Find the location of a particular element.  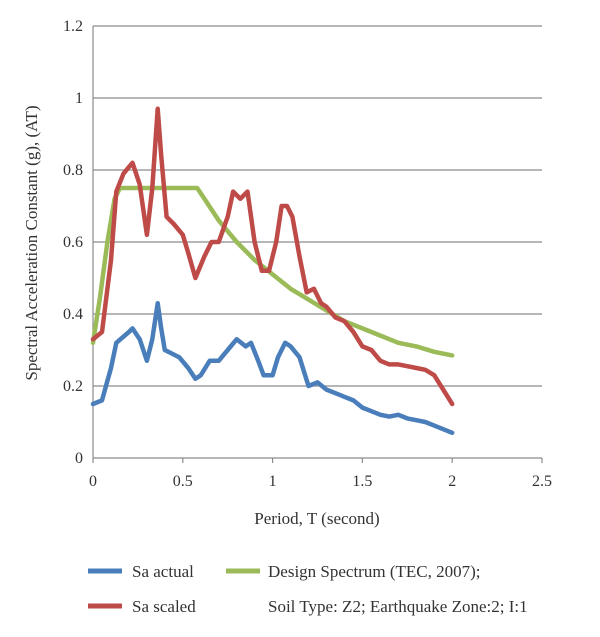

y-tick-labels: 0 0.2 0.4 0.6 0.8 1 1.2 is located at coordinates (73, 242).